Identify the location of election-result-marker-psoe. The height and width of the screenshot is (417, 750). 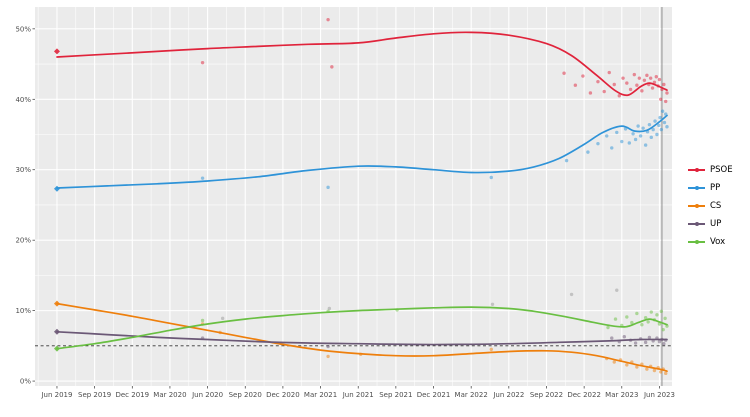
(56, 51).